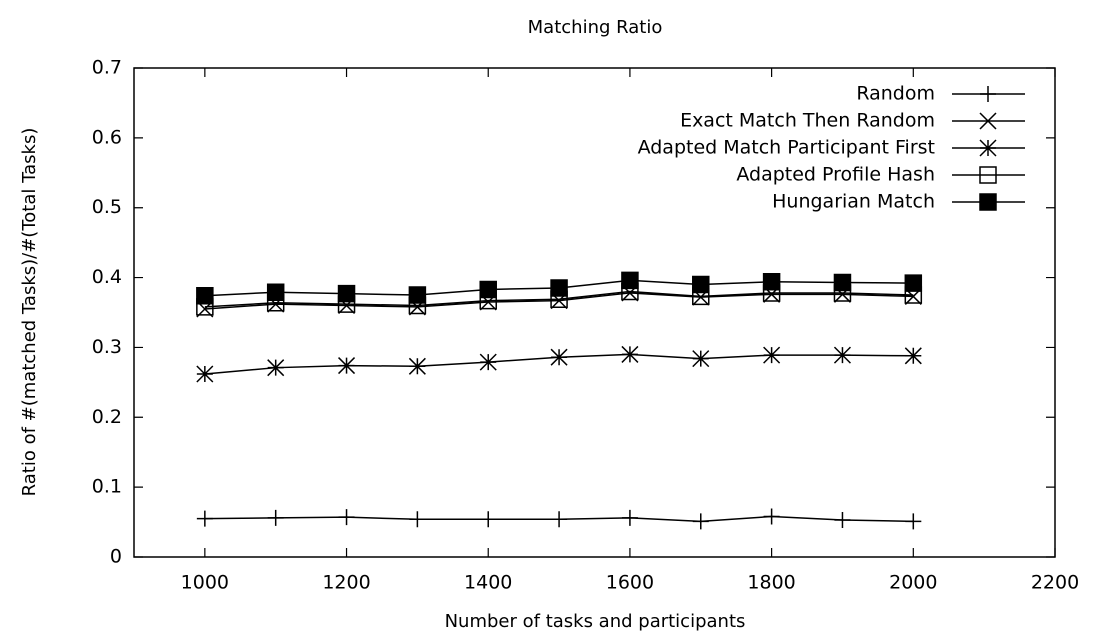  I want to click on x-tick-label: 1000, so click(205, 583).